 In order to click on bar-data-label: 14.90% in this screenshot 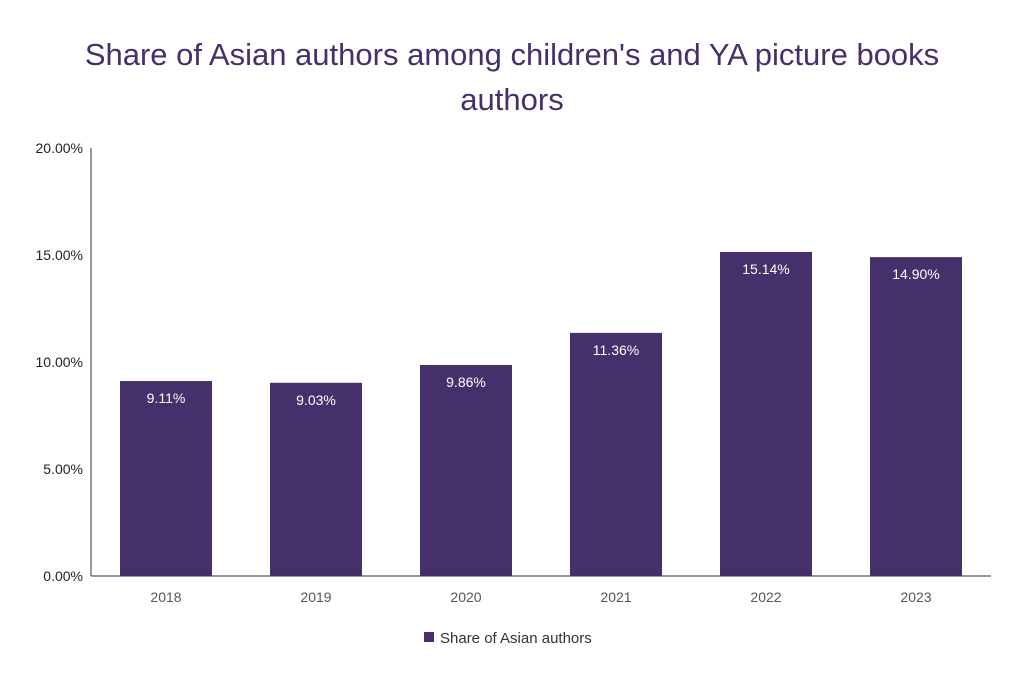, I will do `click(915, 274)`.